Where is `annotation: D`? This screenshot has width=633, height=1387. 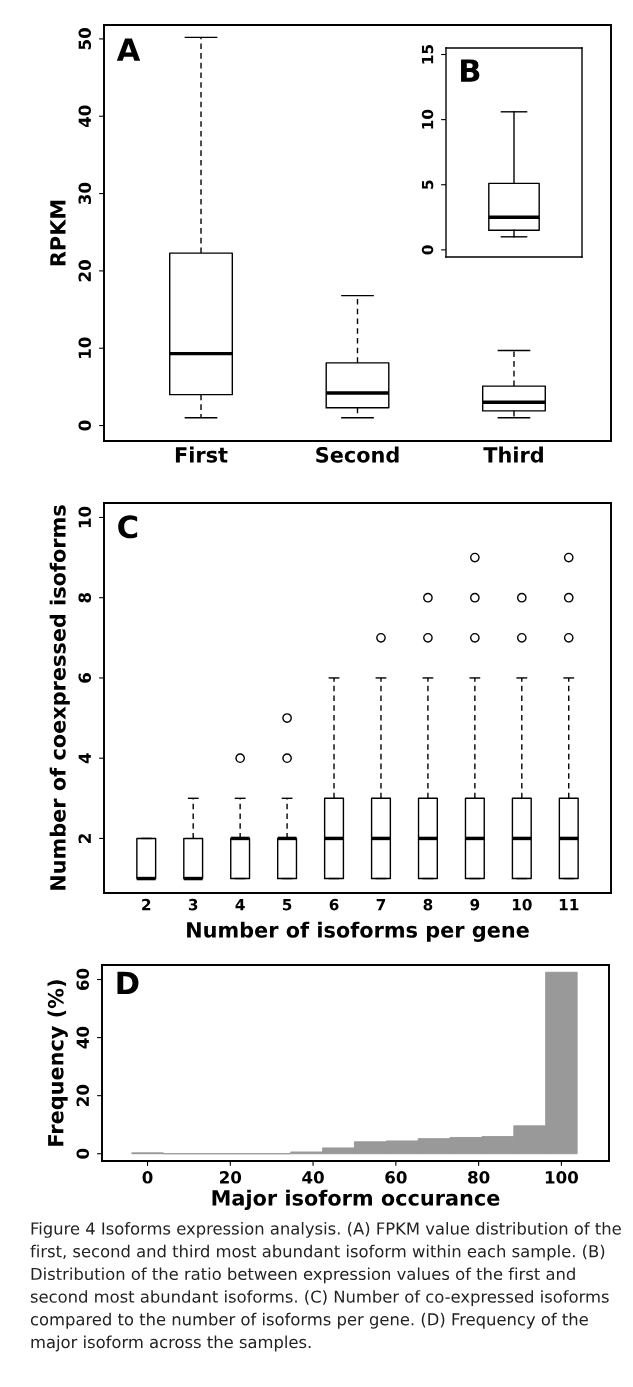 annotation: D is located at coordinates (128, 983).